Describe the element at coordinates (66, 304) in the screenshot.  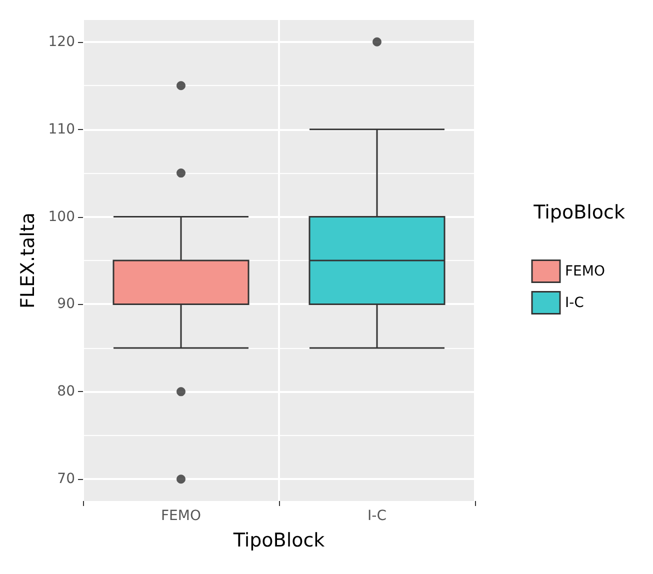
I see `y-tick-label: 90` at that location.